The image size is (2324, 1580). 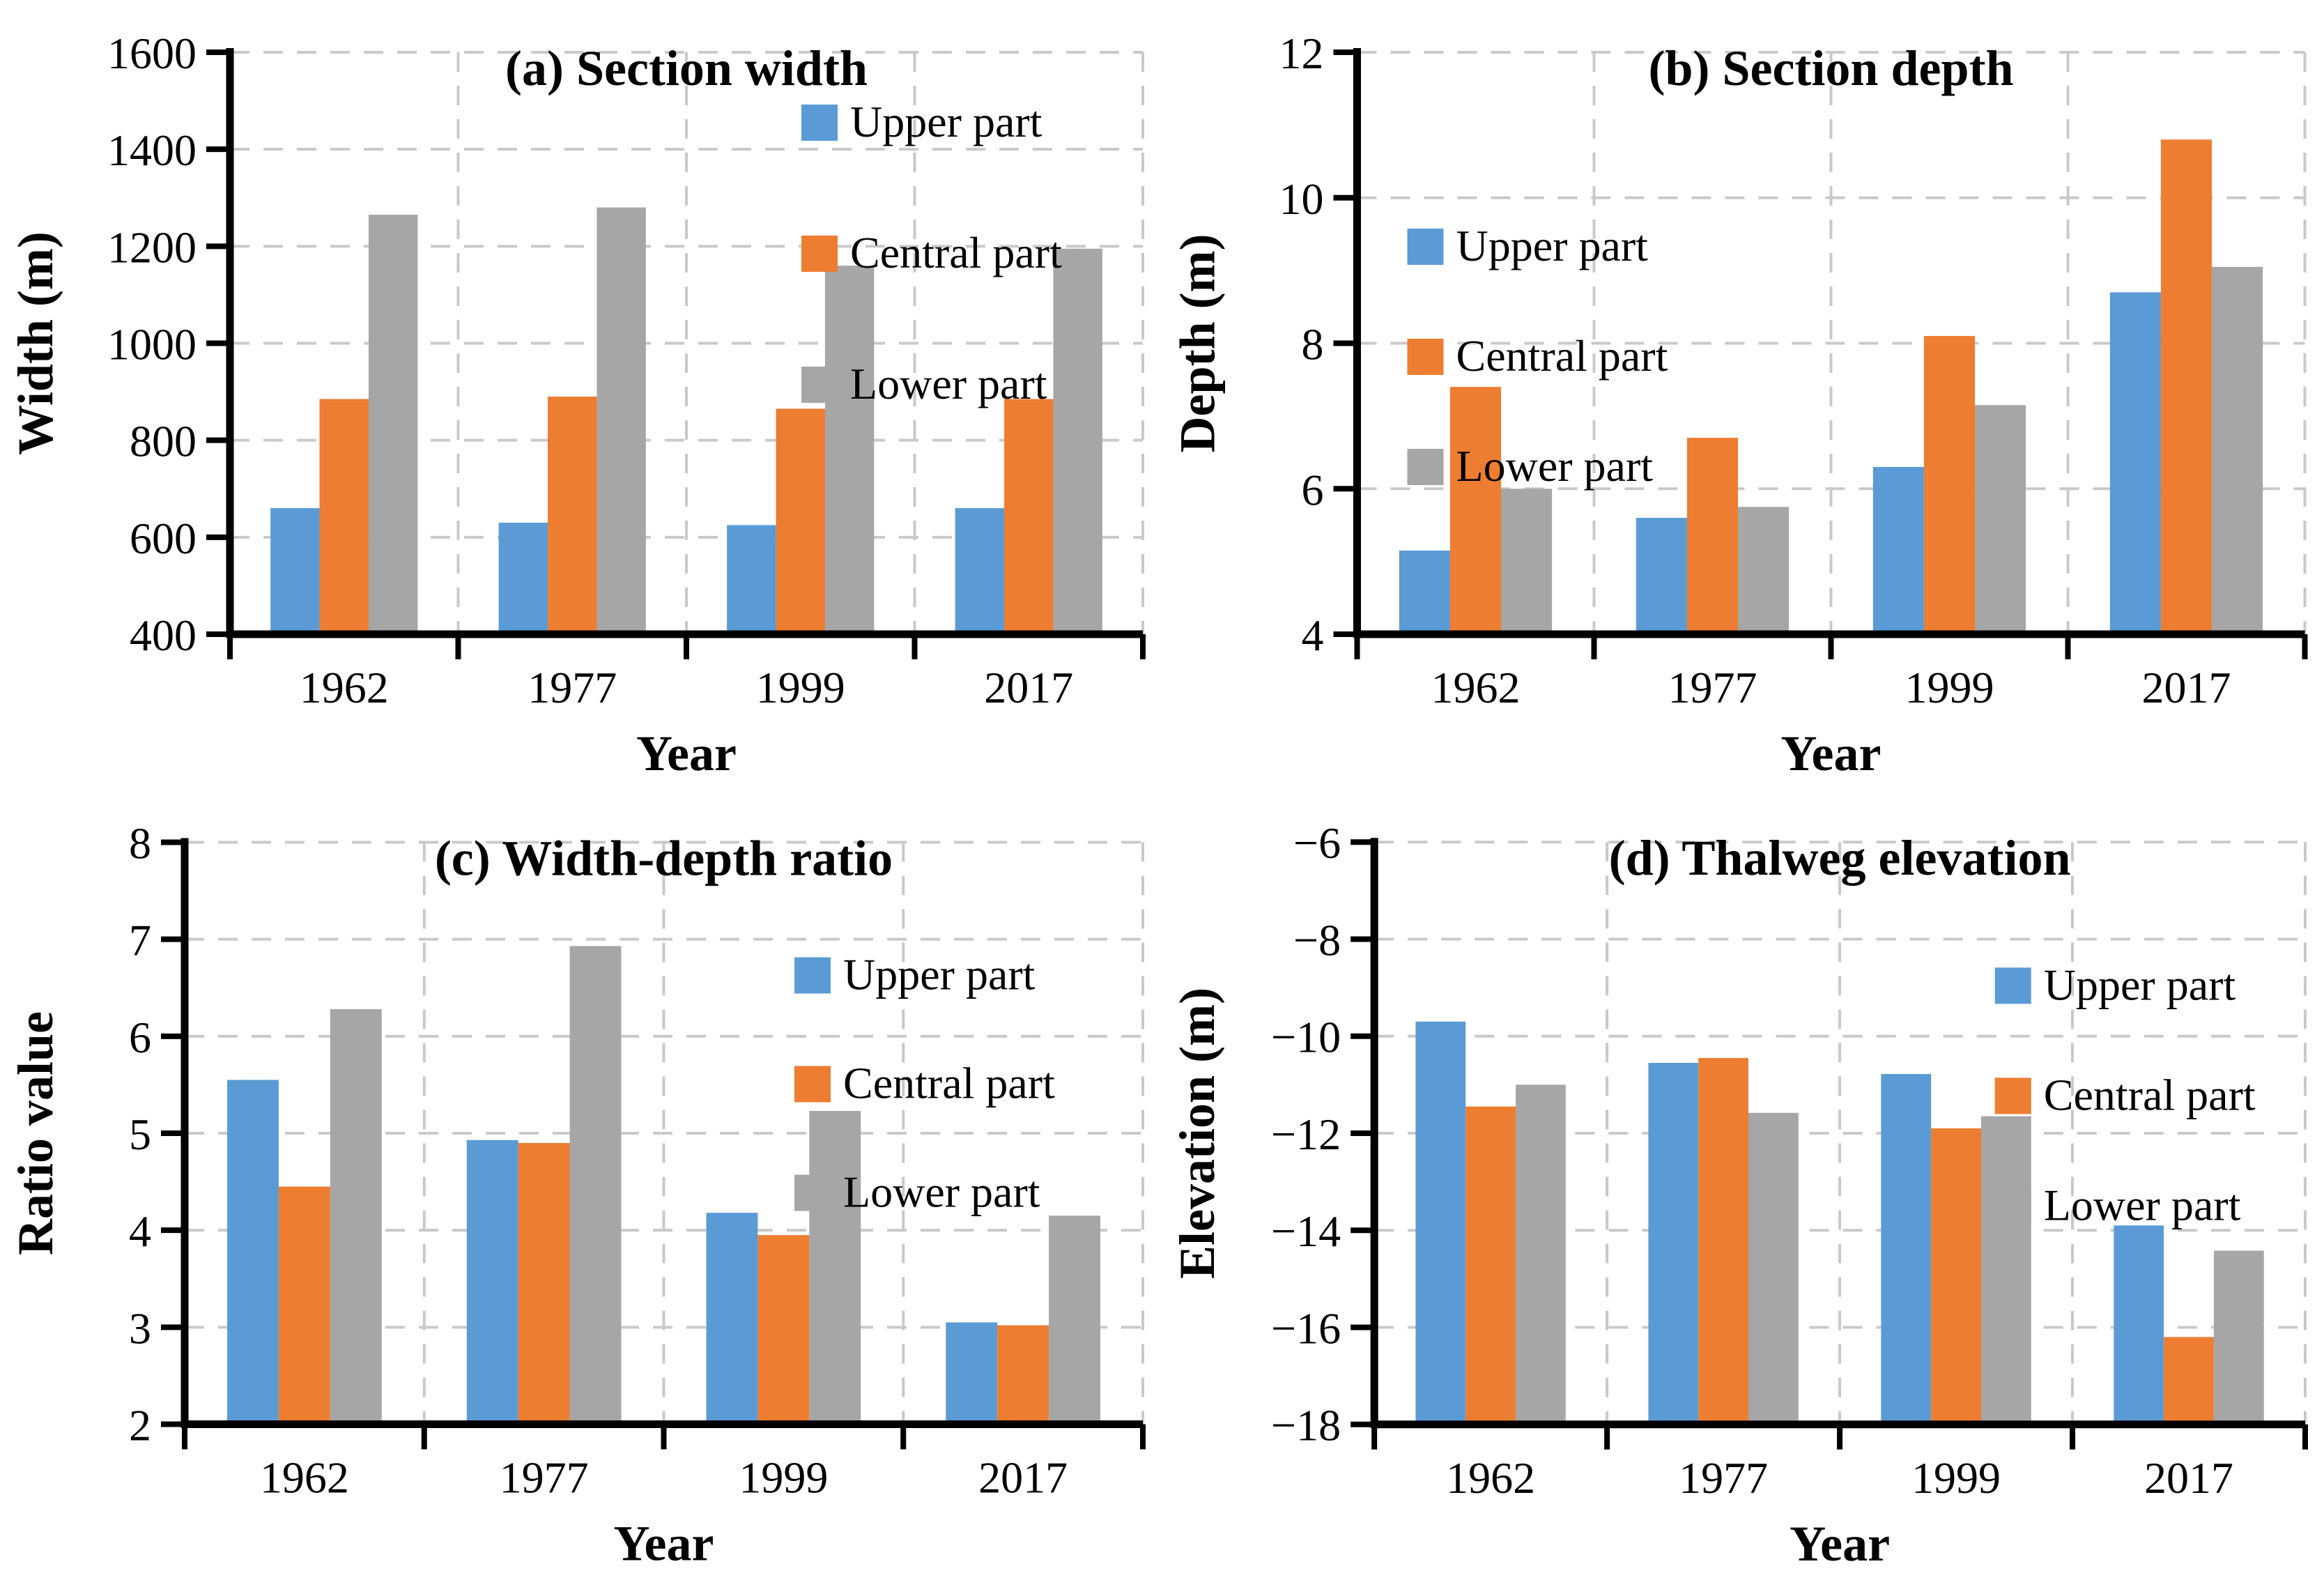 What do you see at coordinates (1301, 199) in the screenshot?
I see `y-tick-label: 10` at bounding box center [1301, 199].